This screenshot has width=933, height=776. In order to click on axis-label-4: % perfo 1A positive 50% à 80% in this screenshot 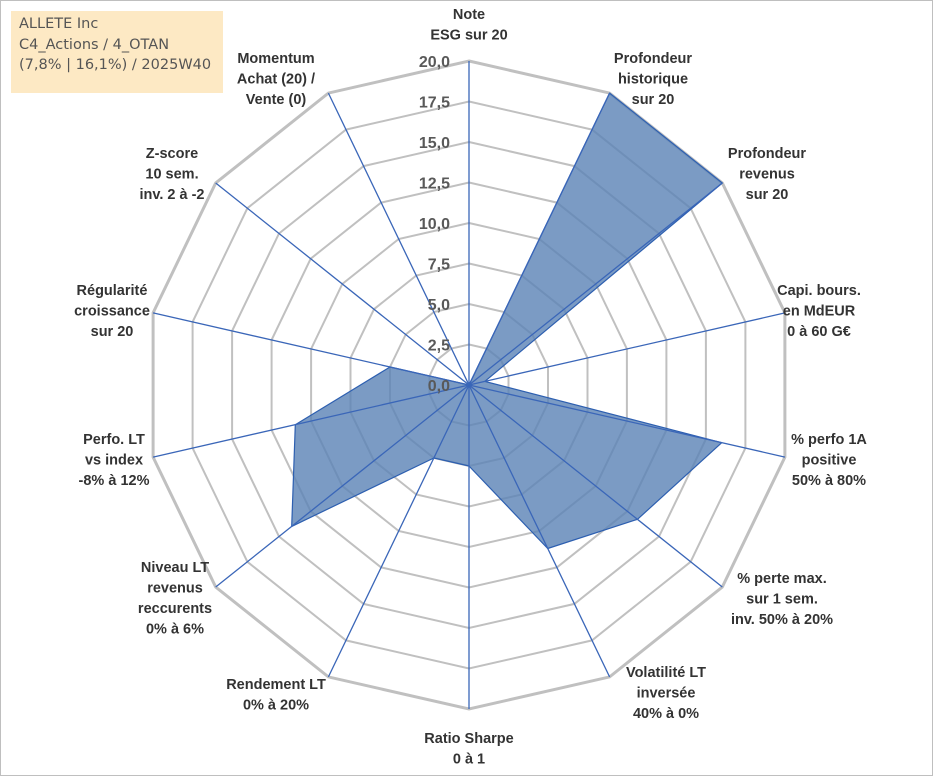, I will do `click(829, 460)`.